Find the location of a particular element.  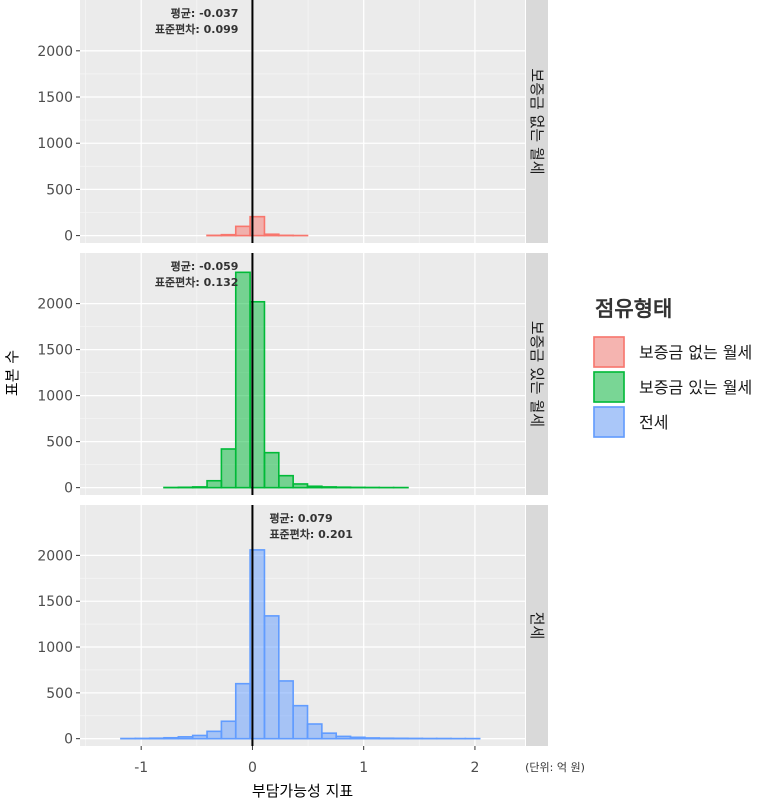

legend-label: 전세 is located at coordinates (653, 422).